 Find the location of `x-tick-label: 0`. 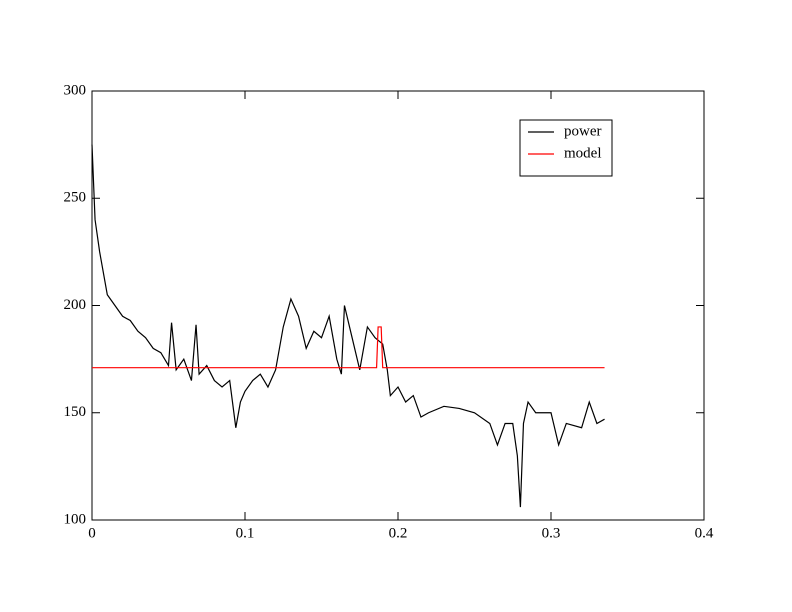

x-tick-label: 0 is located at coordinates (92, 533).